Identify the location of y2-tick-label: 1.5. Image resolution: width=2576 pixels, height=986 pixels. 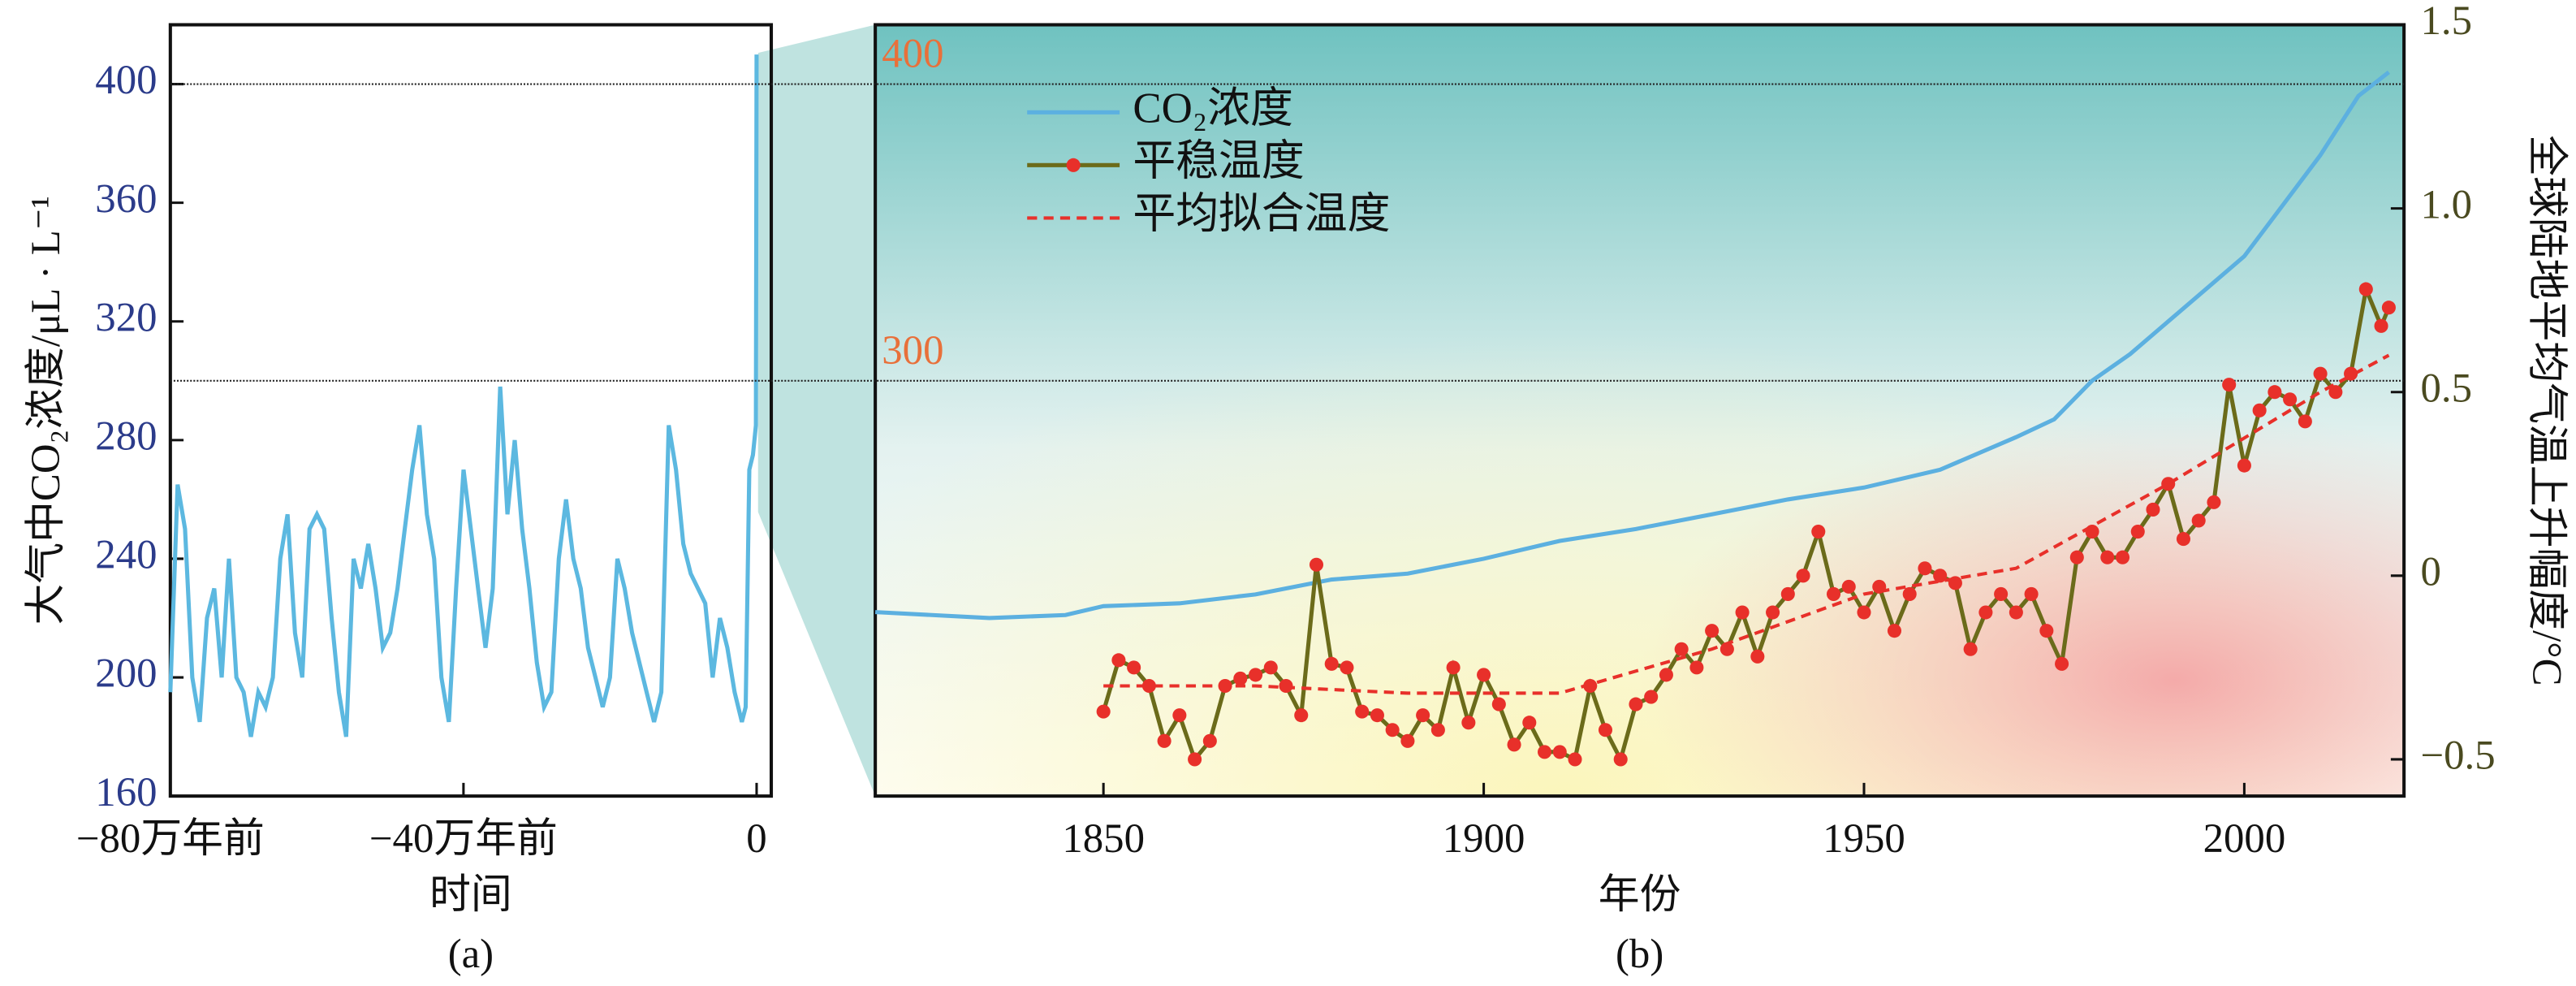
(2446, 21).